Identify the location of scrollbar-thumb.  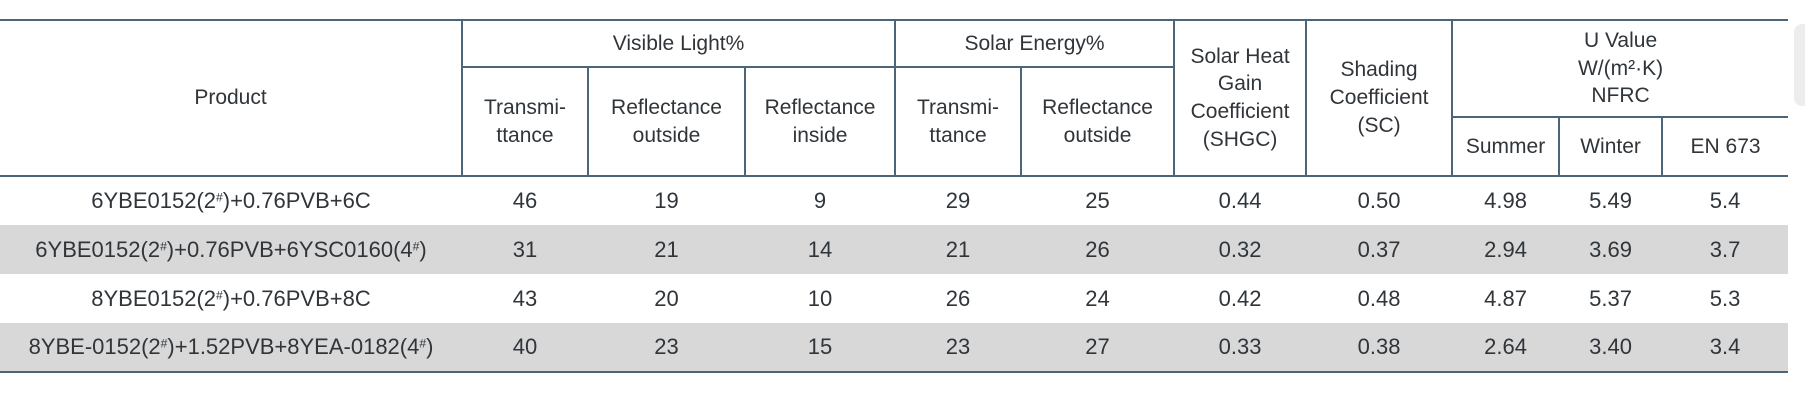
(1799, 65).